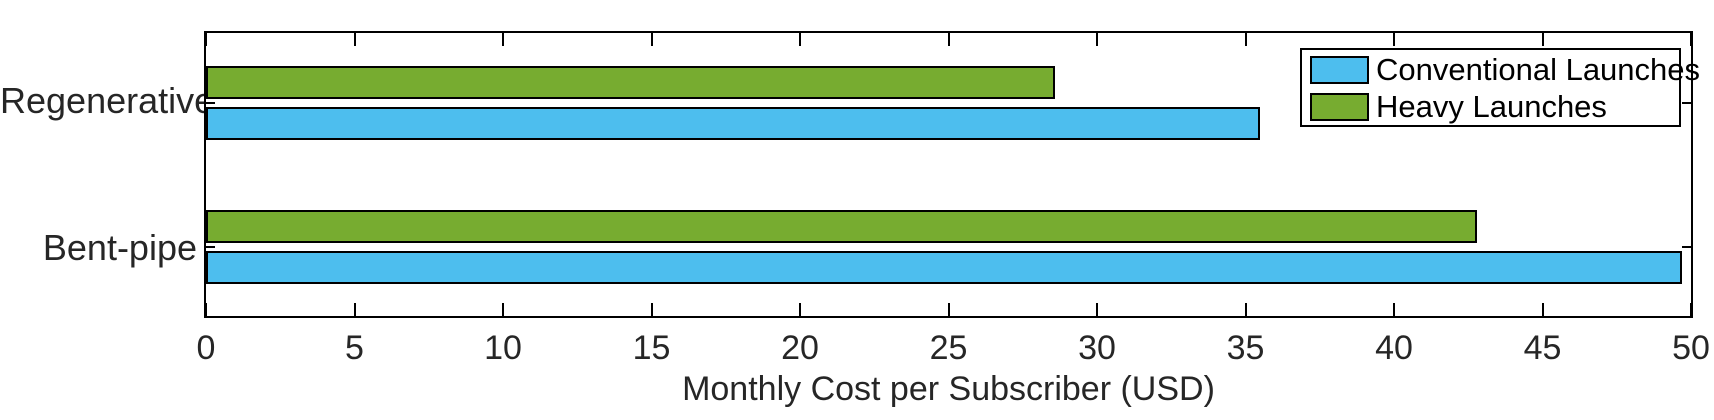 The height and width of the screenshot is (420, 1714). I want to click on category-label-regenerative: Regenerative, so click(107, 100).